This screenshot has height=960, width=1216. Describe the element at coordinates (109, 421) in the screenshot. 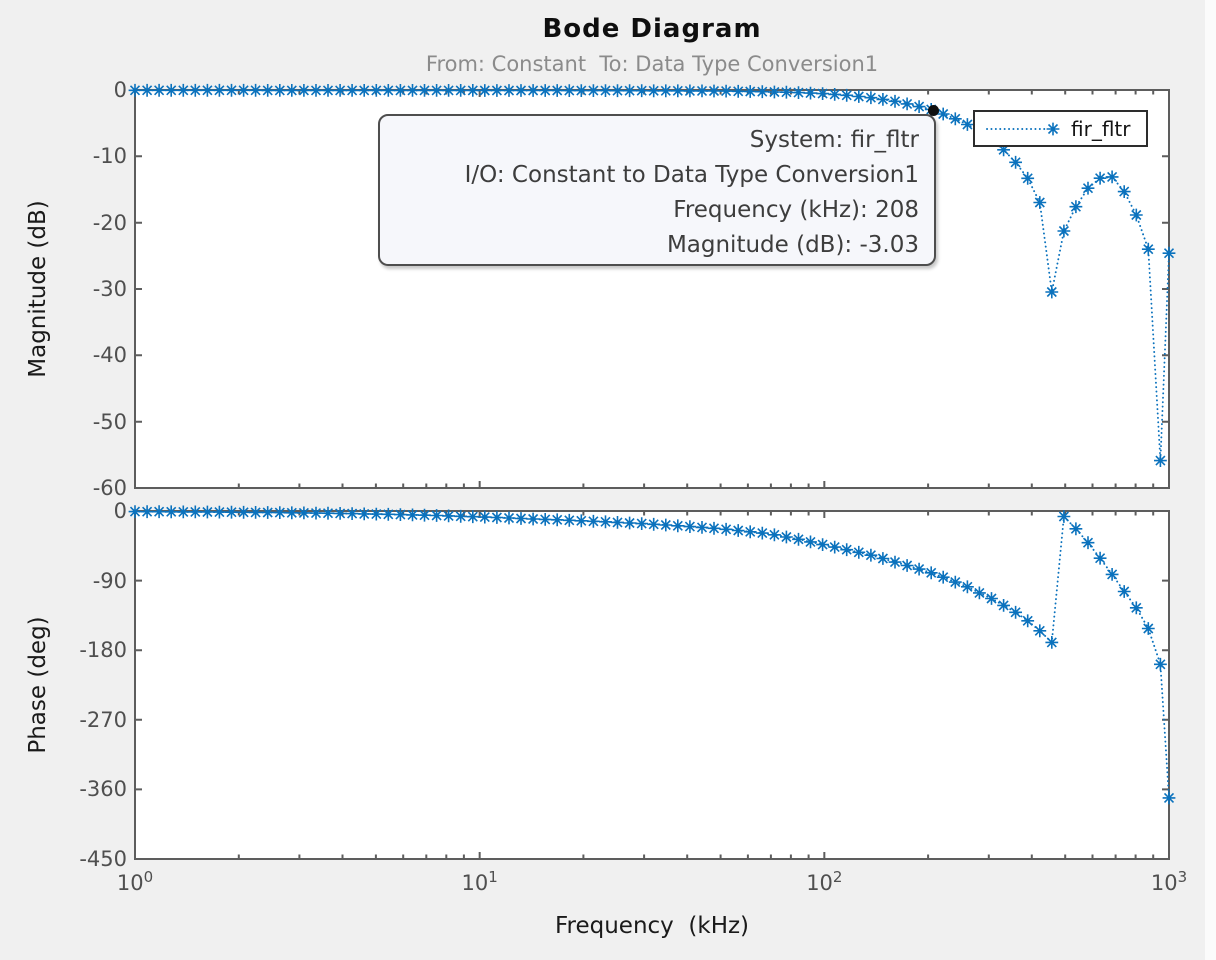

I see `magnitude-ytick-label: -50` at that location.